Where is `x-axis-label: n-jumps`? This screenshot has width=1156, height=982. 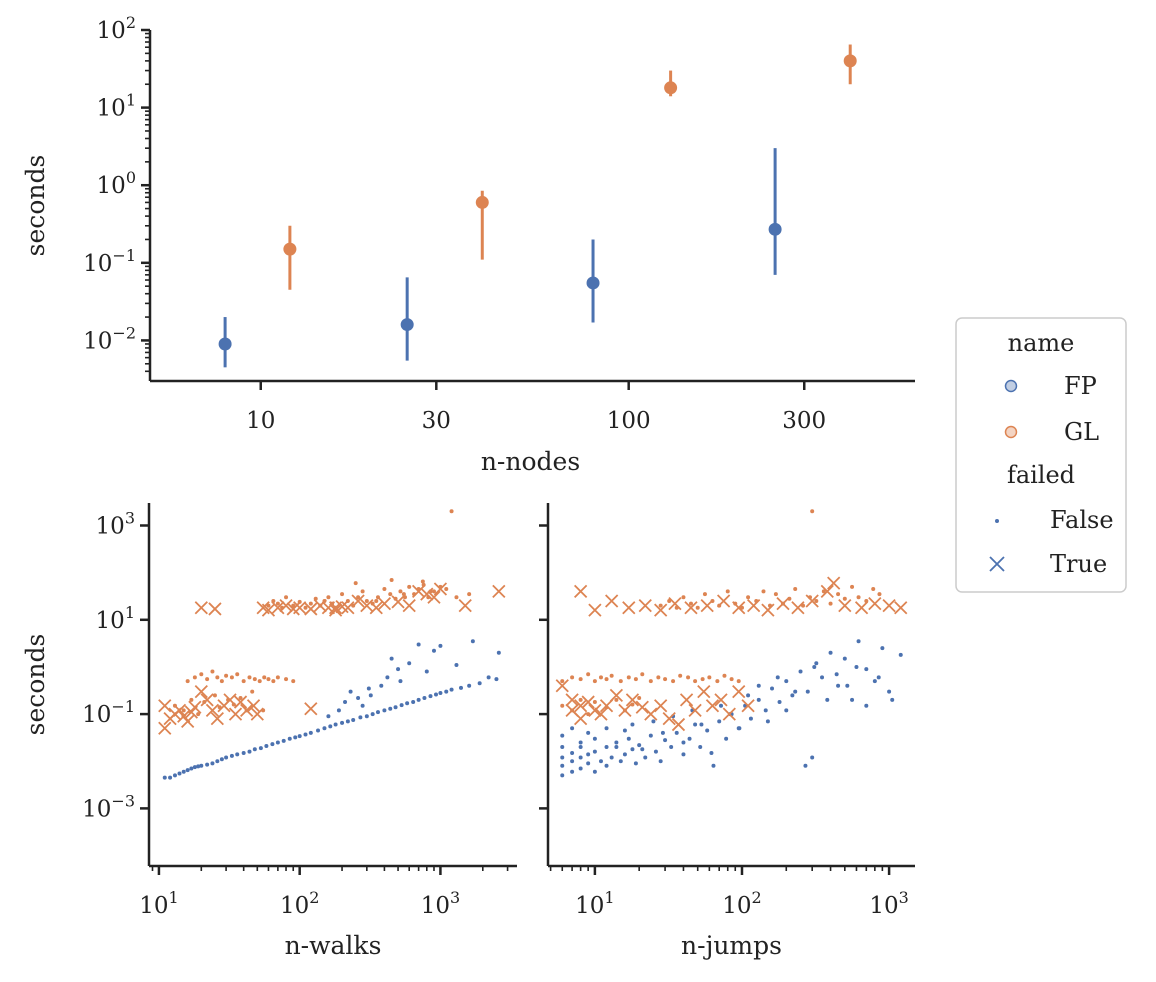
x-axis-label: n-jumps is located at coordinates (731, 945).